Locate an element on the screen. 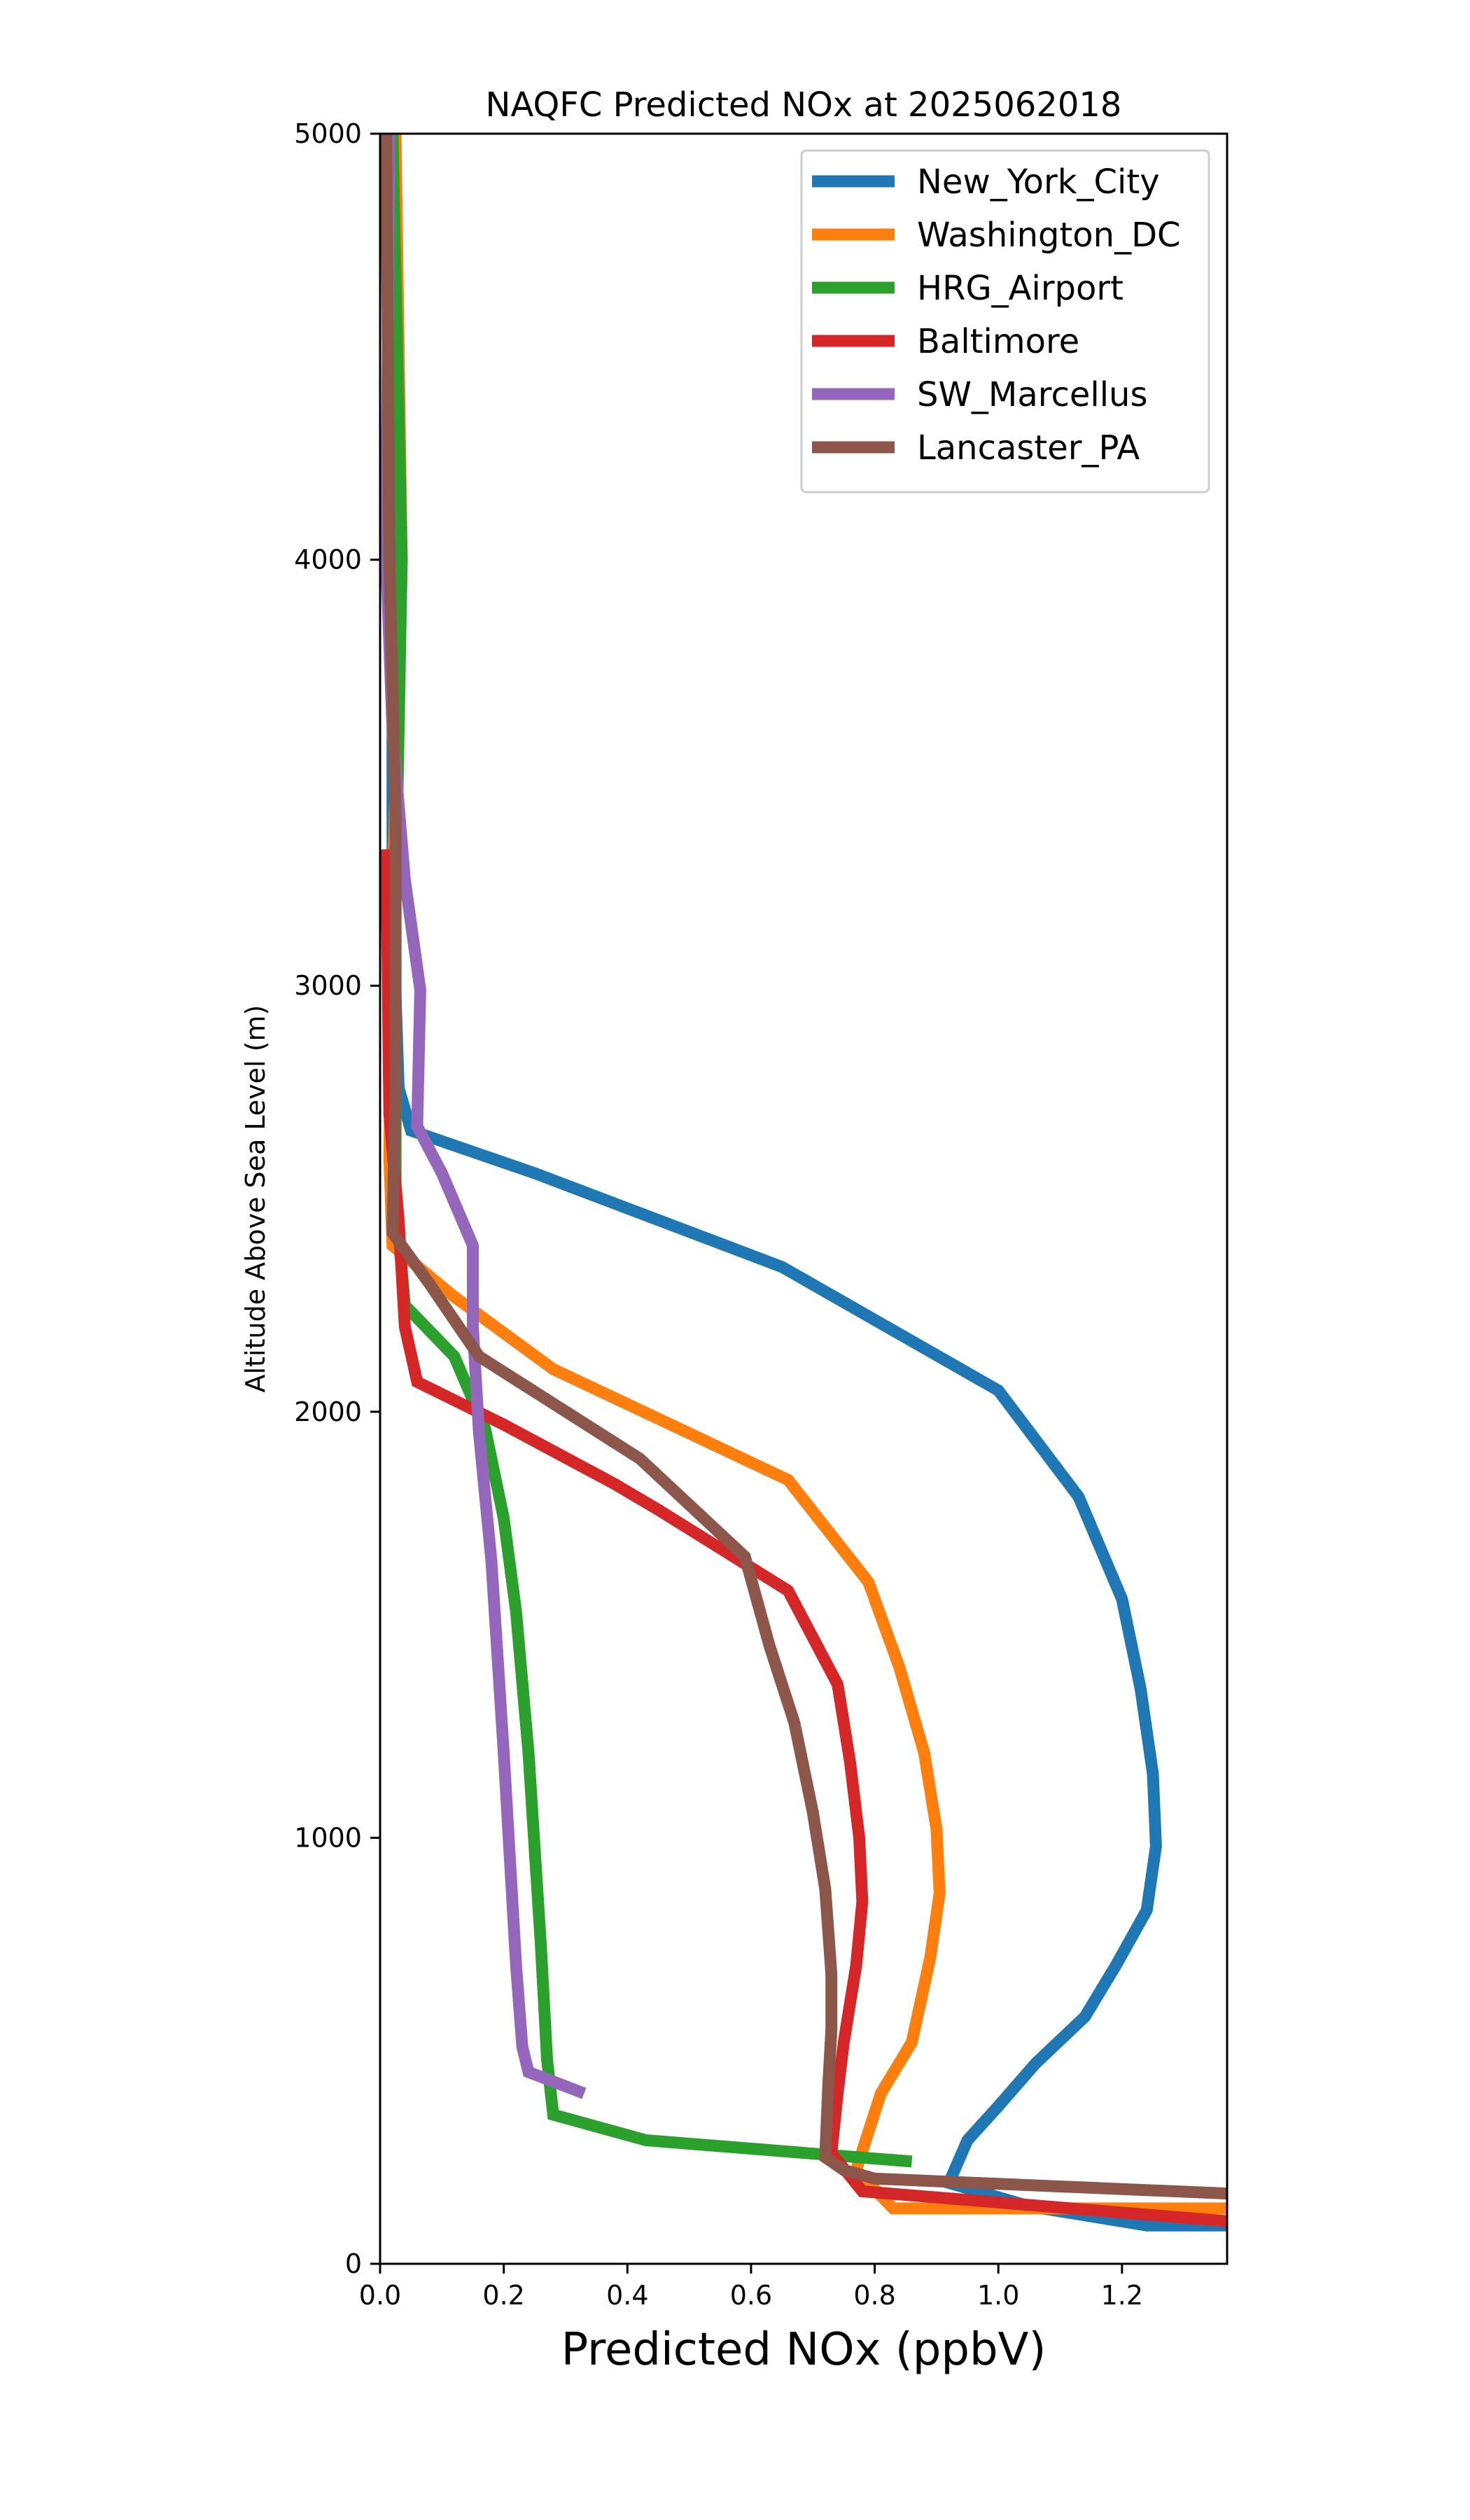 Image resolution: width=1470 pixels, height=2520 pixels. y-tick-label: 5000 is located at coordinates (328, 133).